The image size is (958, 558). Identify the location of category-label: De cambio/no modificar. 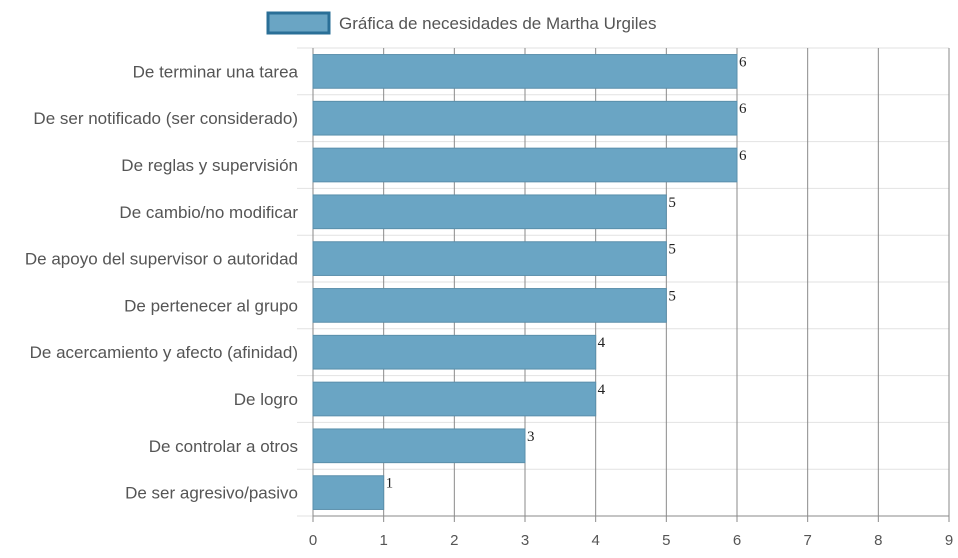
(208, 212).